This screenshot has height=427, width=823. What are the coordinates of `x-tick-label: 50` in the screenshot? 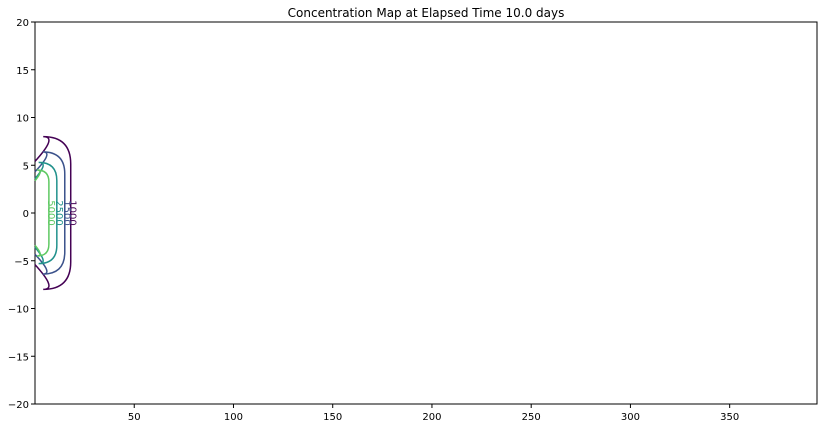 It's located at (134, 417).